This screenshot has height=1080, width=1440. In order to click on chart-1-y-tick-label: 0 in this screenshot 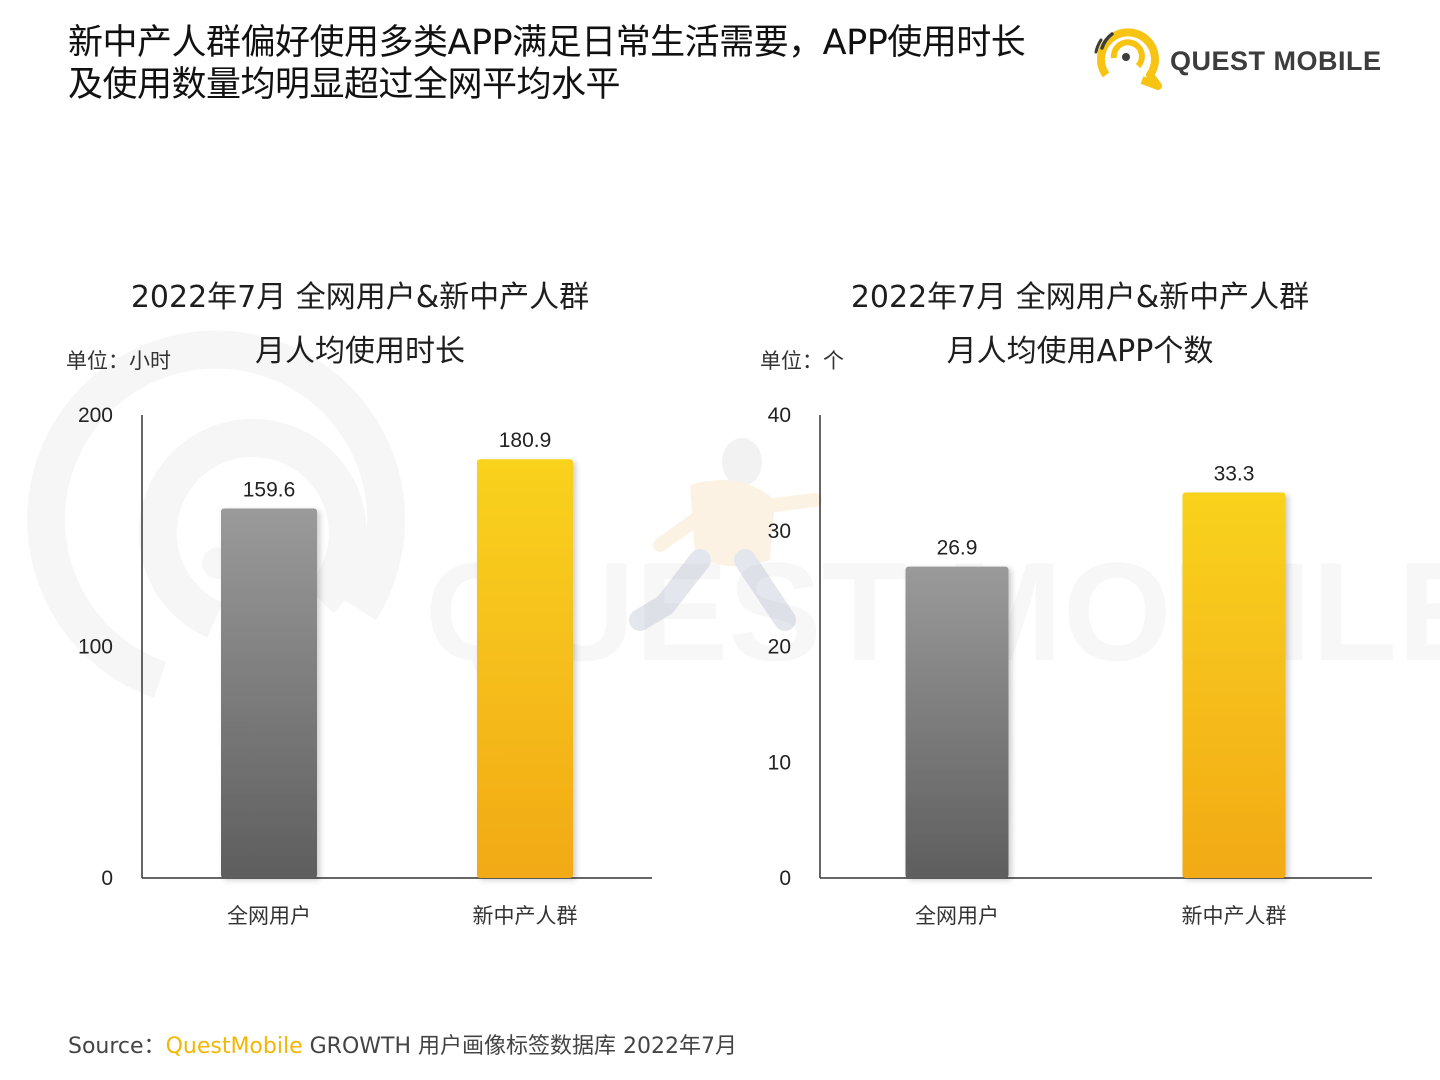, I will do `click(107, 878)`.